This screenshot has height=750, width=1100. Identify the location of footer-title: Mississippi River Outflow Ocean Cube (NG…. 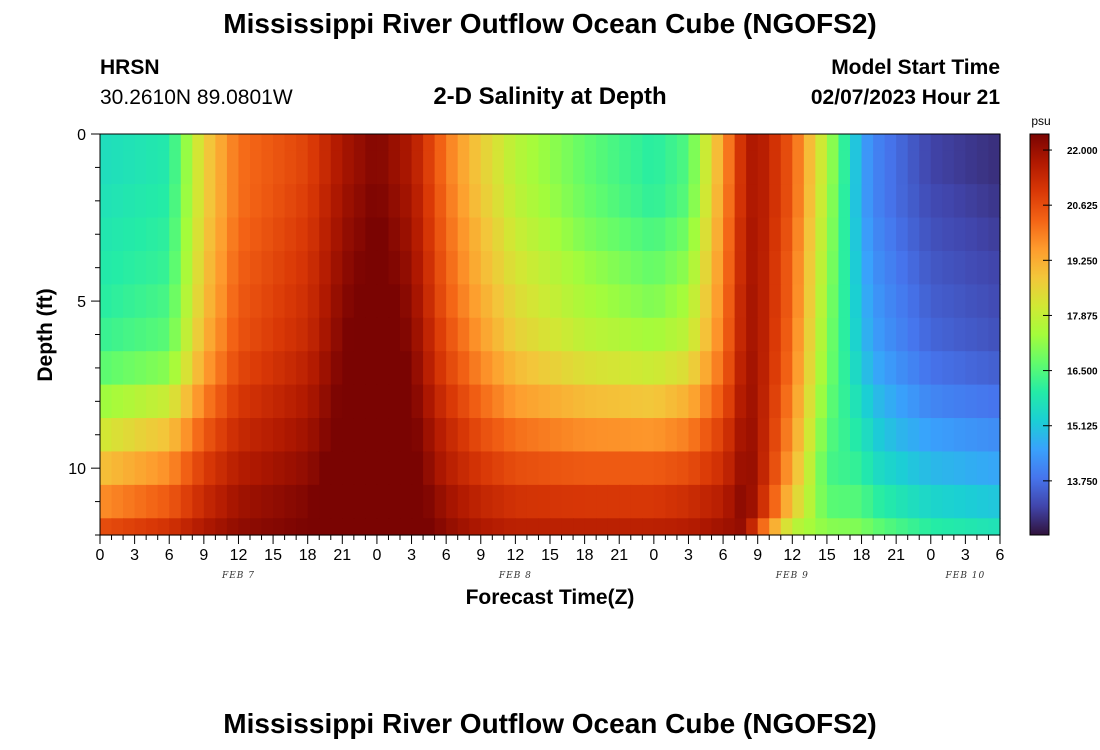
(550, 723).